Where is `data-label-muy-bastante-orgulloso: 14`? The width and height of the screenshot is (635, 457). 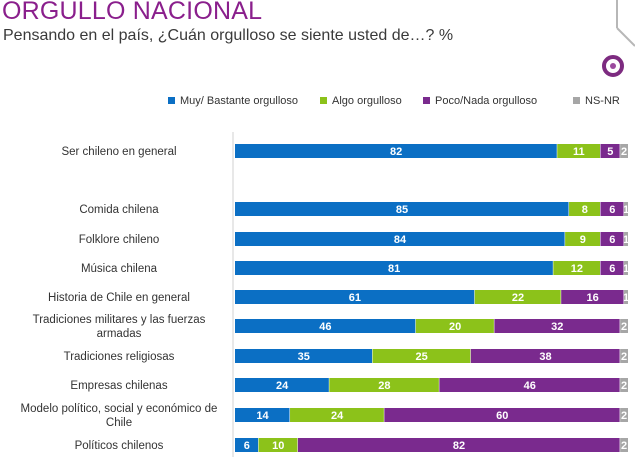 data-label-muy-bastante-orgulloso: 14 is located at coordinates (262, 416).